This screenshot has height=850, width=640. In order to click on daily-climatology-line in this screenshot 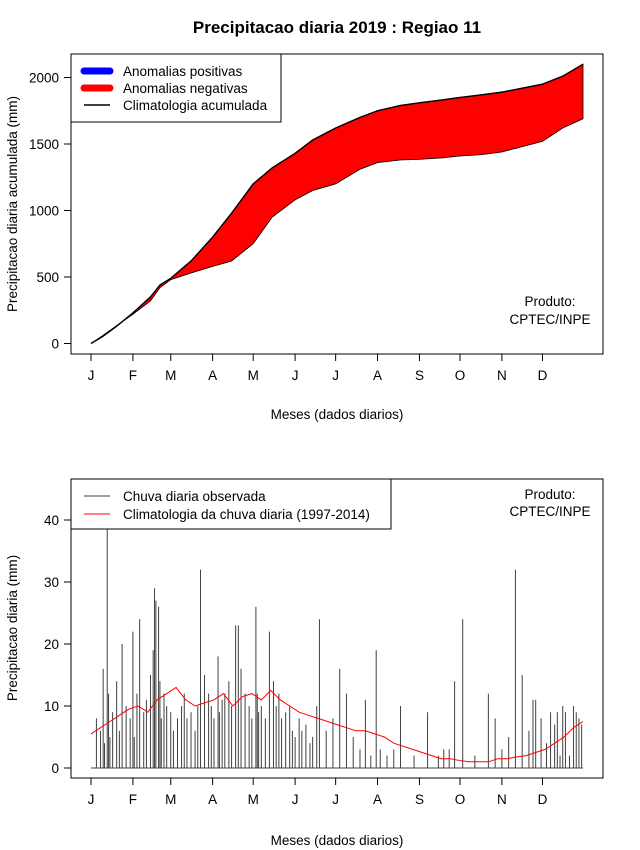, I will do `click(337, 724)`.